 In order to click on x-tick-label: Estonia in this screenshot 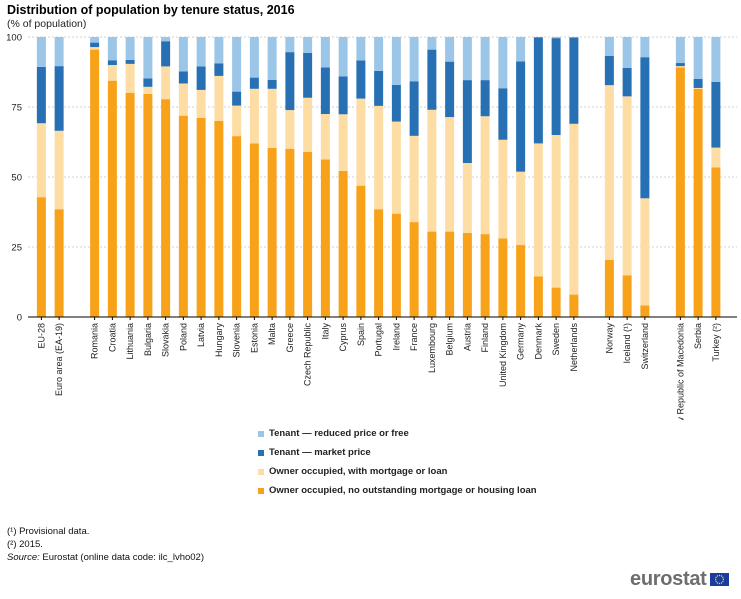, I will do `click(254, 338)`.